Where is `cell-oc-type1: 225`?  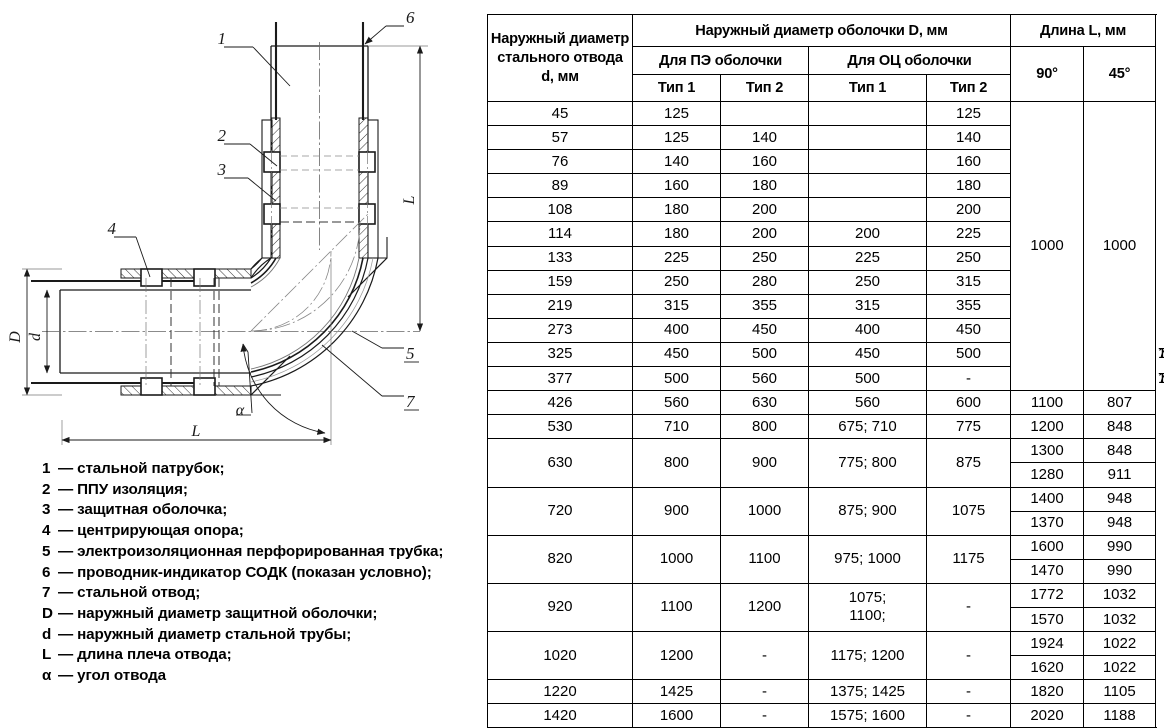
cell-oc-type1: 225 is located at coordinates (868, 258).